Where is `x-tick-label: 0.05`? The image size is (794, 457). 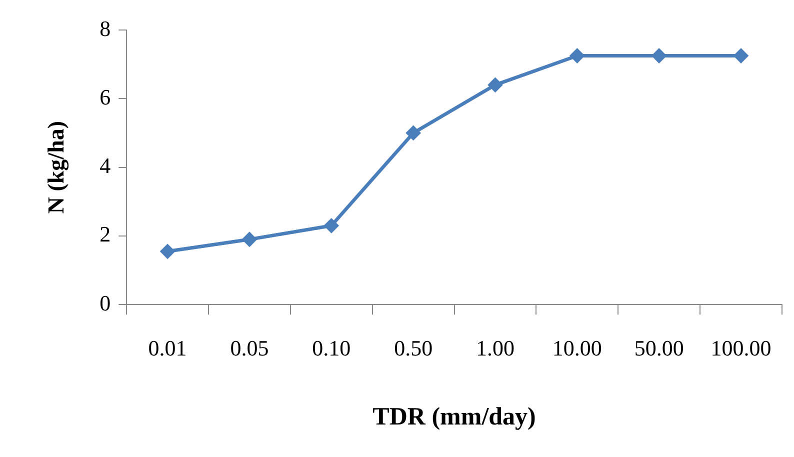 x-tick-label: 0.05 is located at coordinates (249, 348).